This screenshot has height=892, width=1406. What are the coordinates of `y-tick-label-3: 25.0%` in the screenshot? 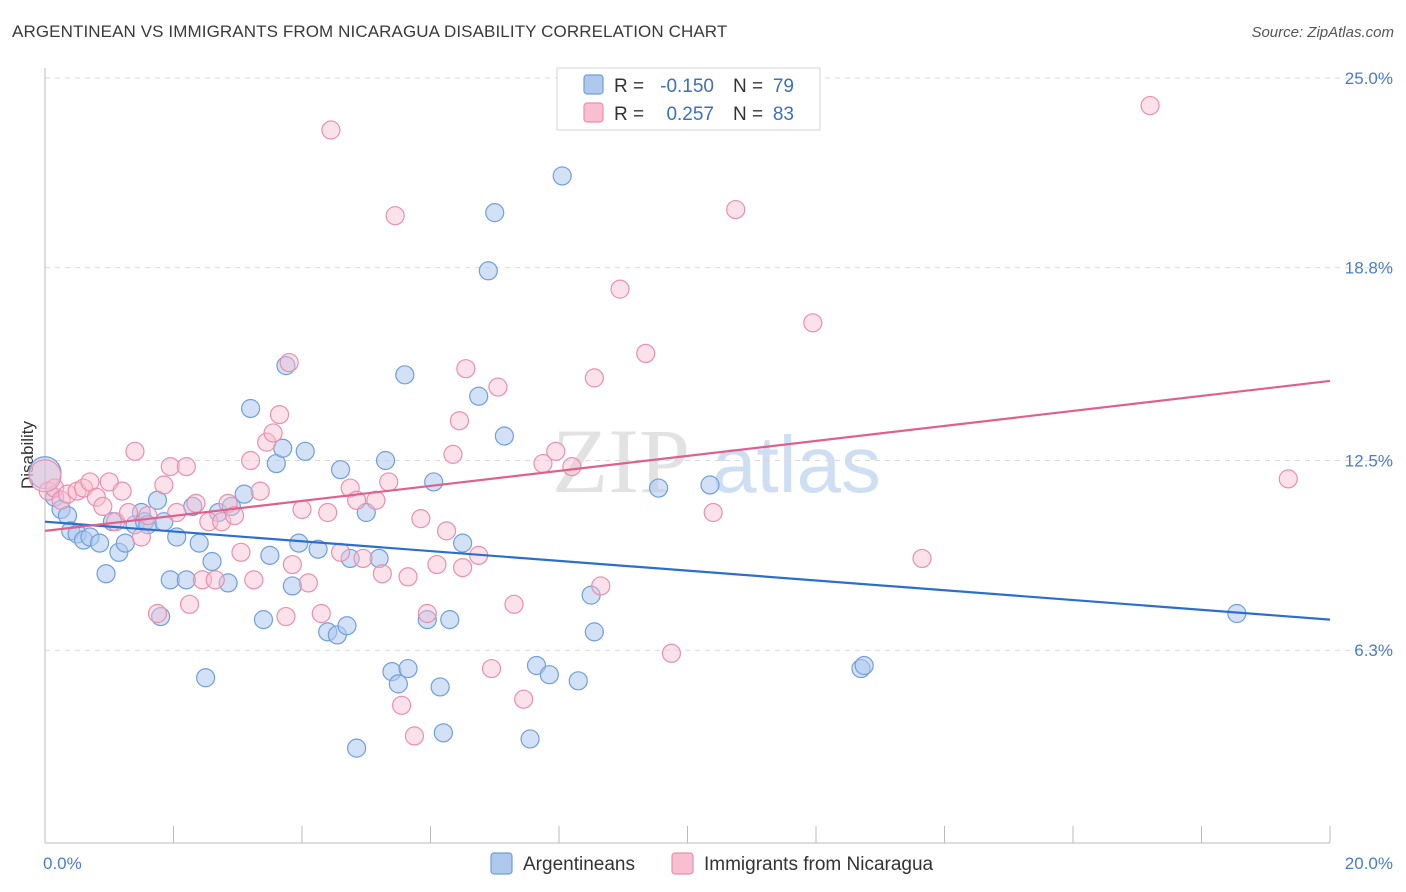 It's located at (1369, 78).